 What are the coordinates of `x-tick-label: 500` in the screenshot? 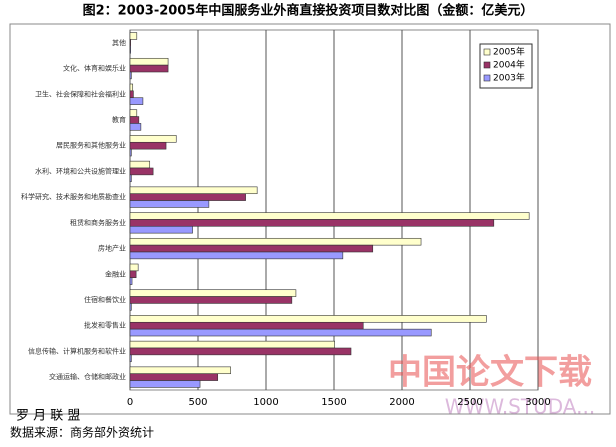 It's located at (197, 402).